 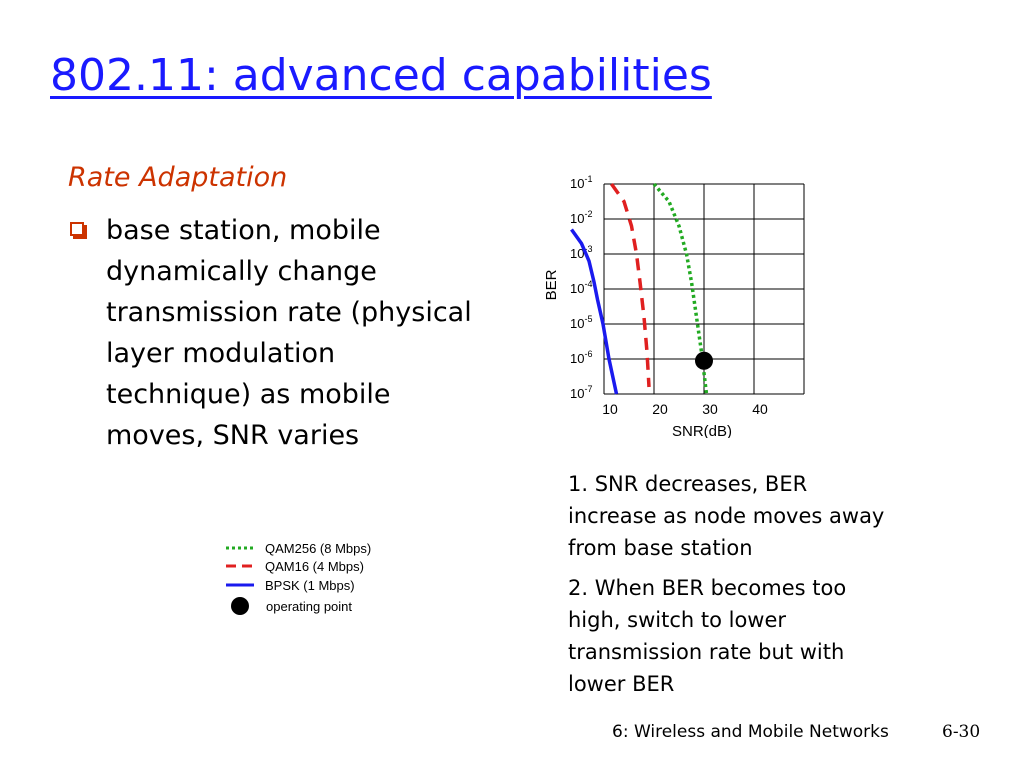 I want to click on x-tick-label: 20, so click(x=660, y=409).